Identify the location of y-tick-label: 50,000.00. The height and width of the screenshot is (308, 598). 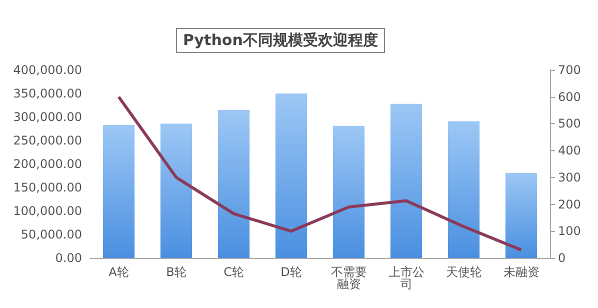
(51, 235).